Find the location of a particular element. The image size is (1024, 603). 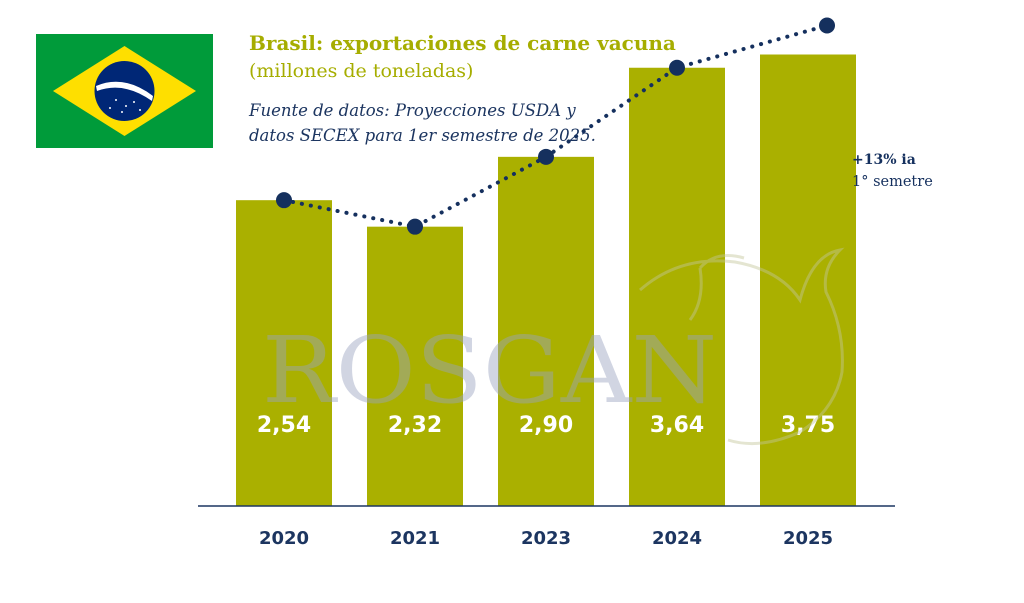

bar-value-label: 3,75 is located at coordinates (808, 425).